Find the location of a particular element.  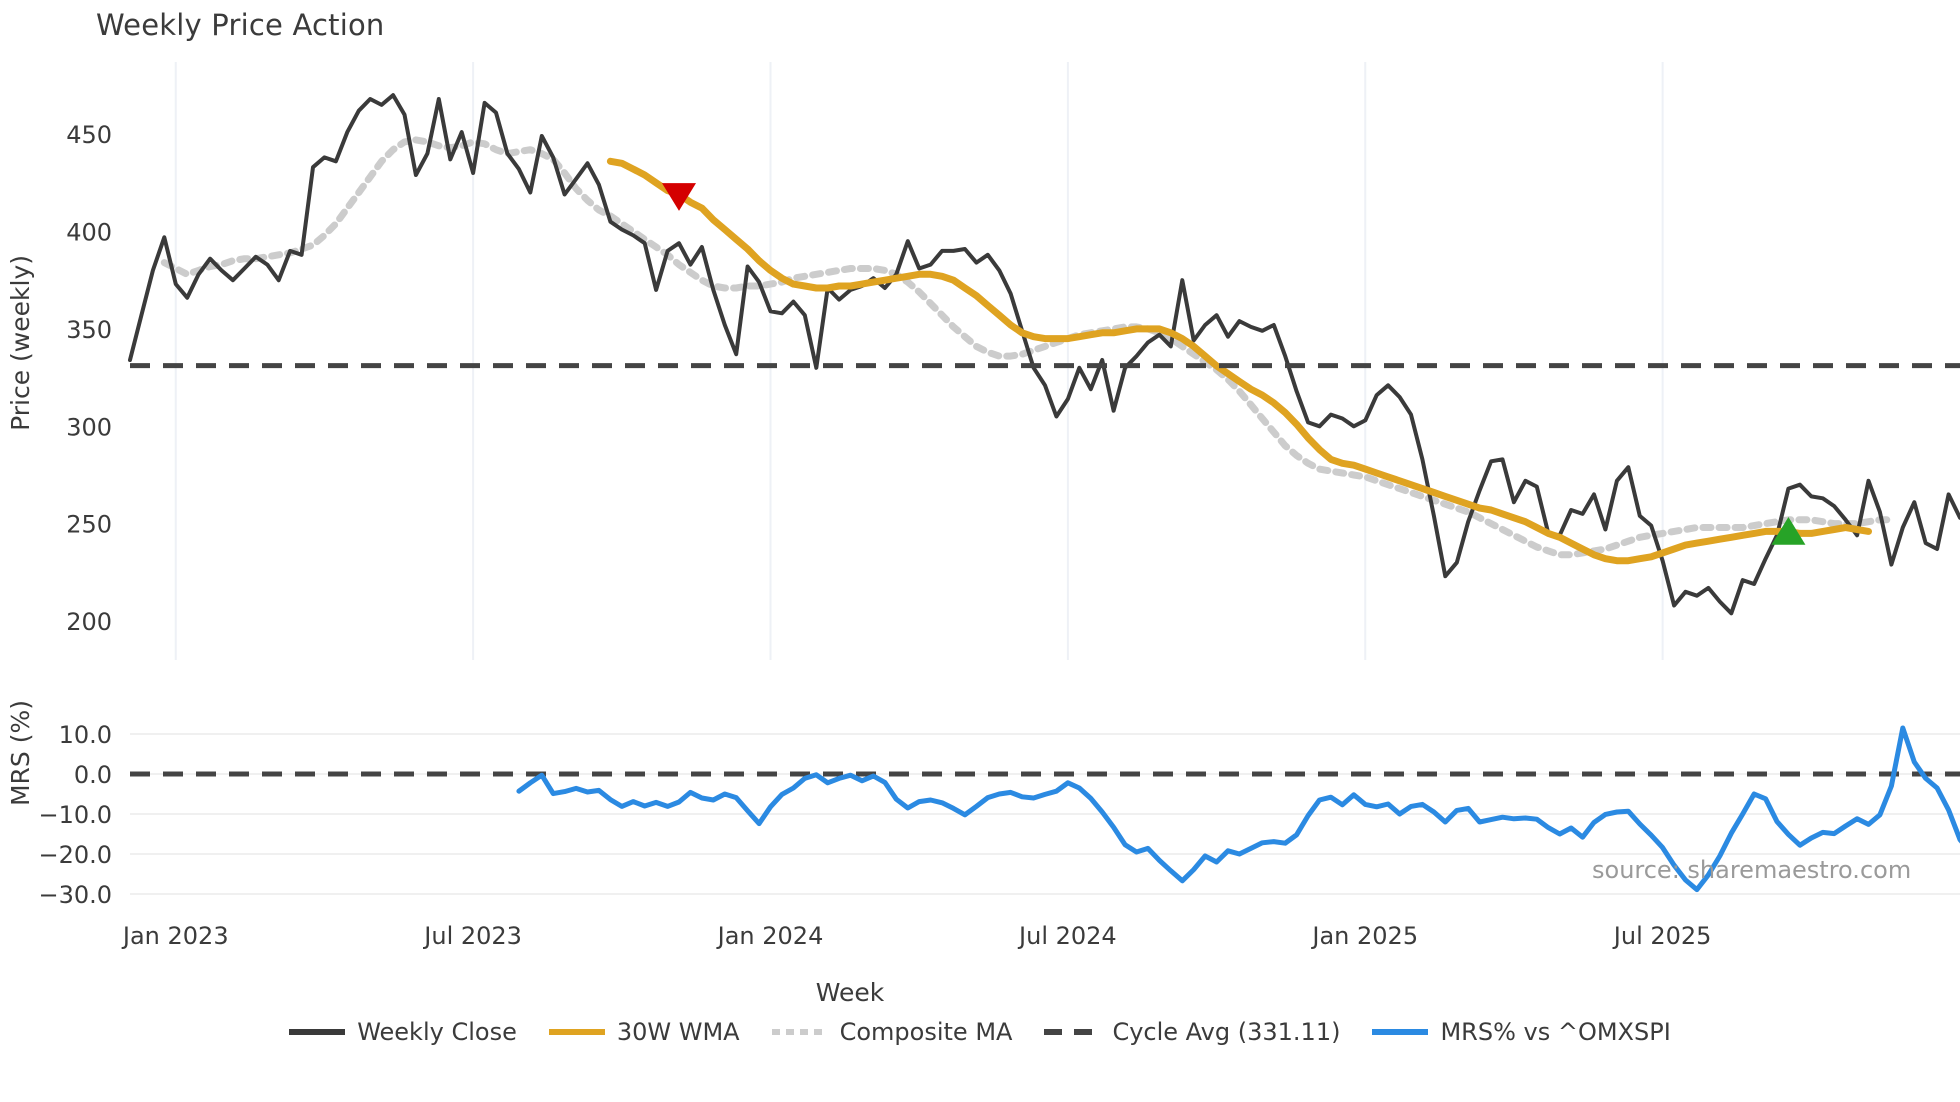

price-y-tick: 250 is located at coordinates (89, 525).